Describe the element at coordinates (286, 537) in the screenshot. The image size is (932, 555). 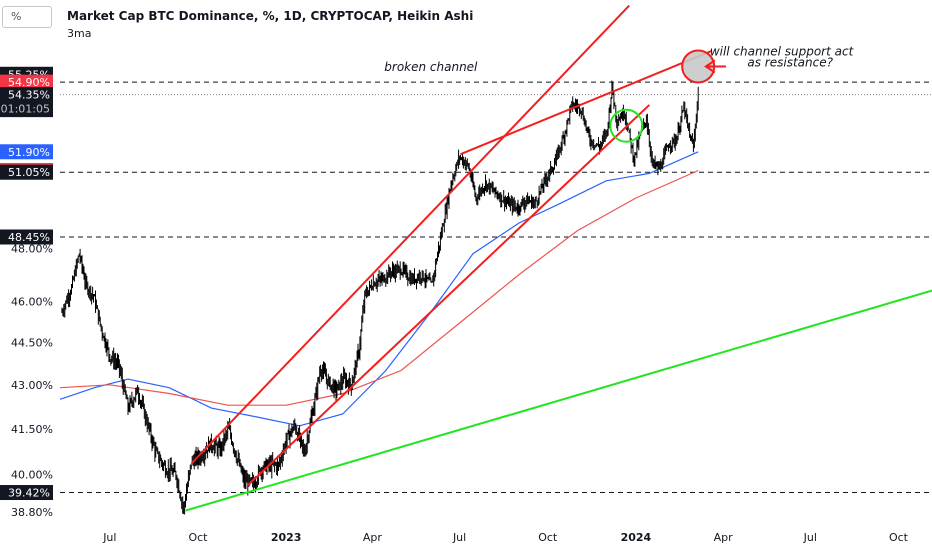
I see `x-axis-tick-label: 2023` at that location.